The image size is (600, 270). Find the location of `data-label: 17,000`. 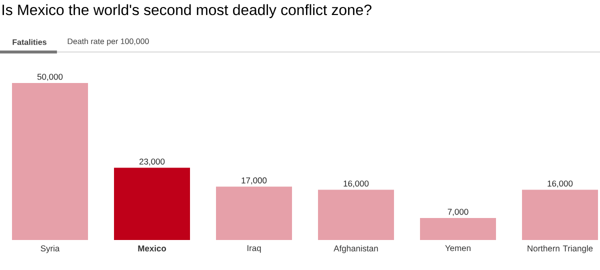

data-label: 17,000 is located at coordinates (254, 180).